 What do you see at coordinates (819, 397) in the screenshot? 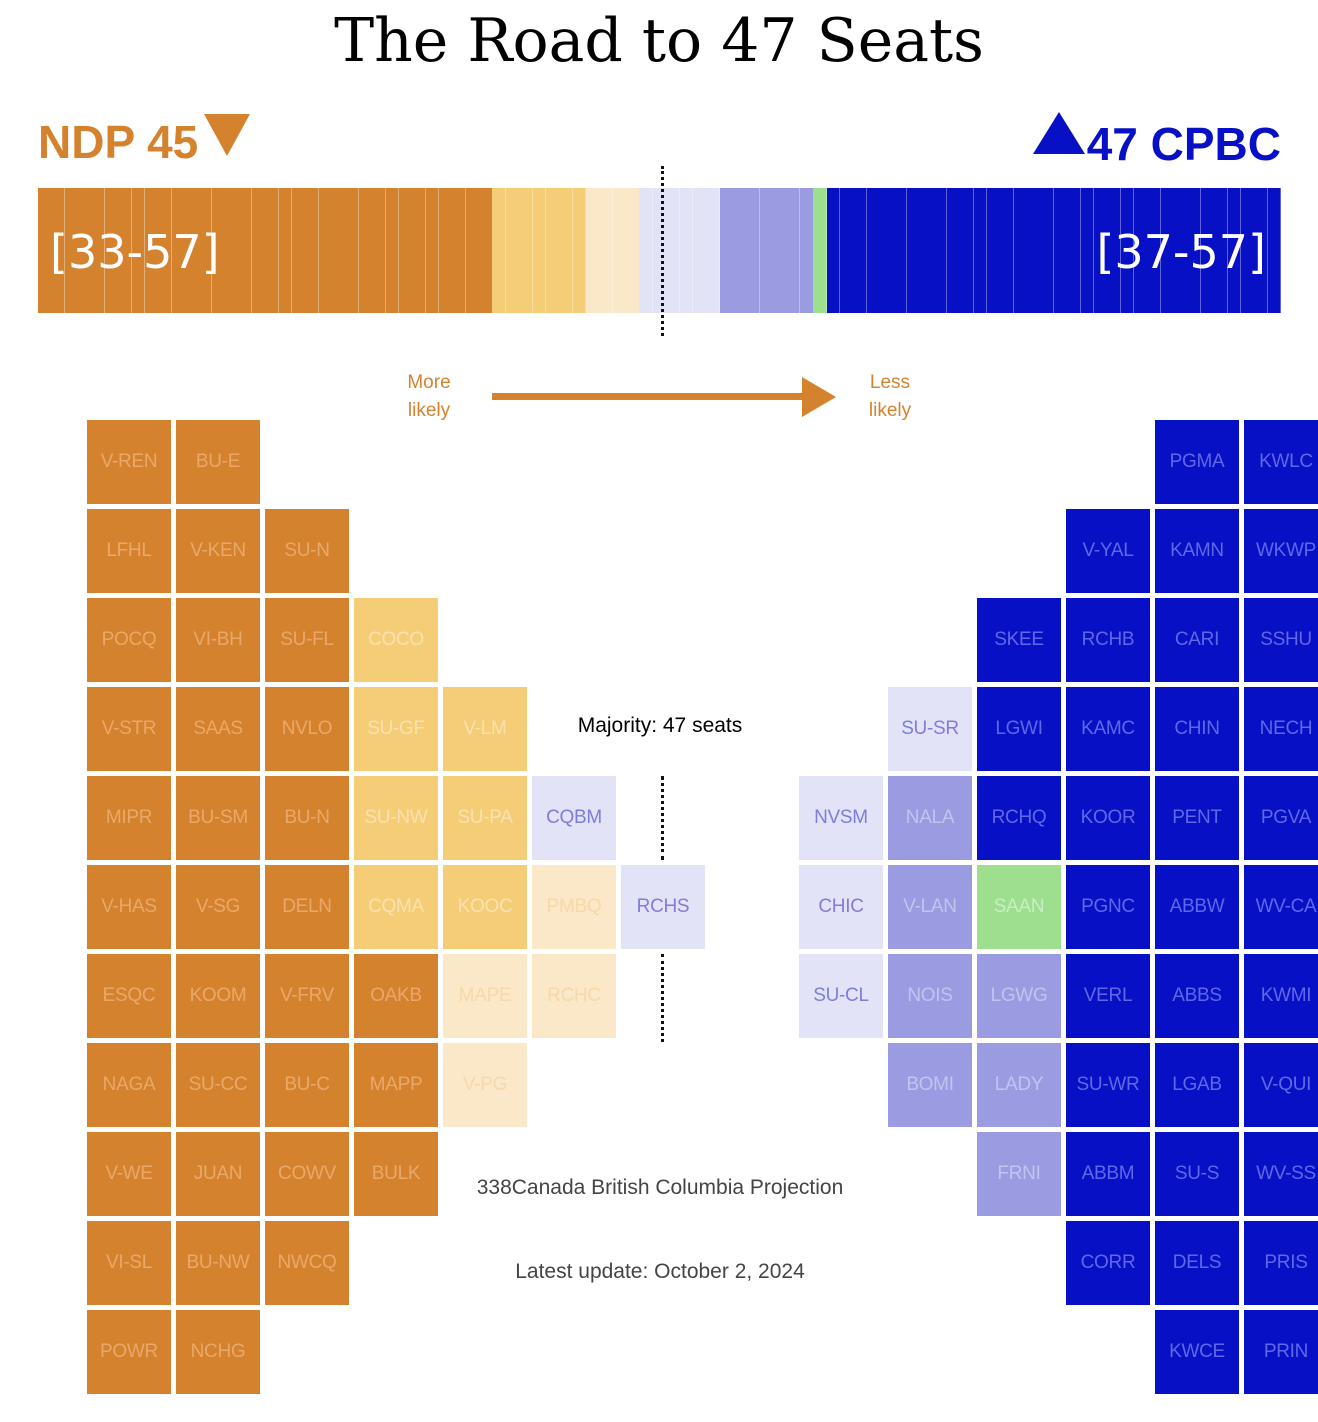
I see `arrow-right-icon` at bounding box center [819, 397].